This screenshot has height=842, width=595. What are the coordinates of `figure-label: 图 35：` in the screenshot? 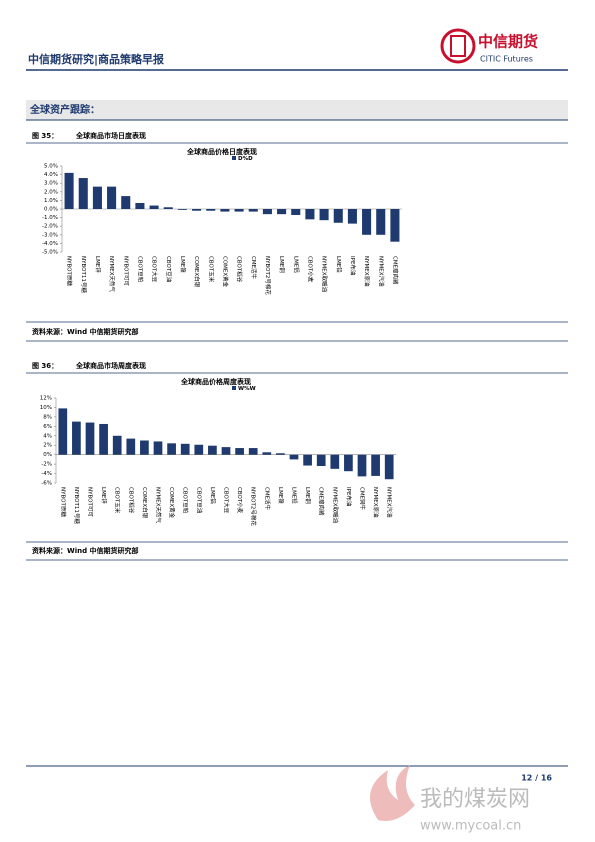 It's located at (45, 135).